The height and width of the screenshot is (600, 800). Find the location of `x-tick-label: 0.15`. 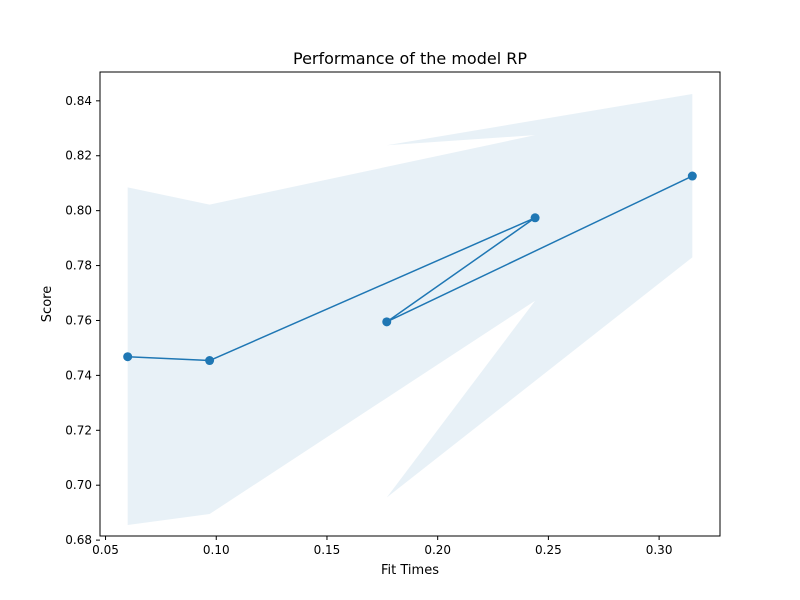

x-tick-label: 0.15 is located at coordinates (327, 550).